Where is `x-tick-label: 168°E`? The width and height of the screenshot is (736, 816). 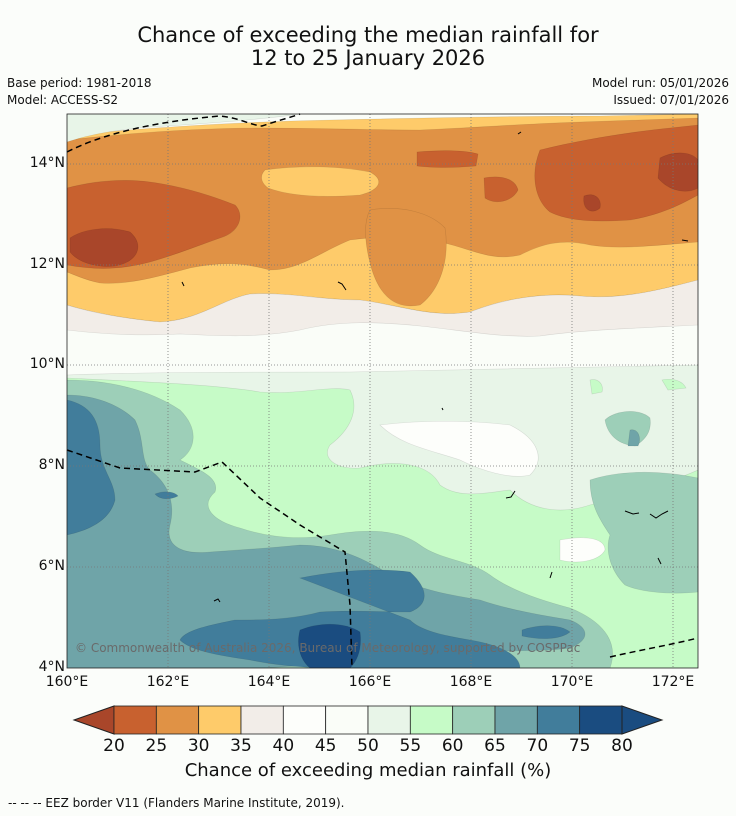 x-tick-label: 168°E is located at coordinates (471, 682).